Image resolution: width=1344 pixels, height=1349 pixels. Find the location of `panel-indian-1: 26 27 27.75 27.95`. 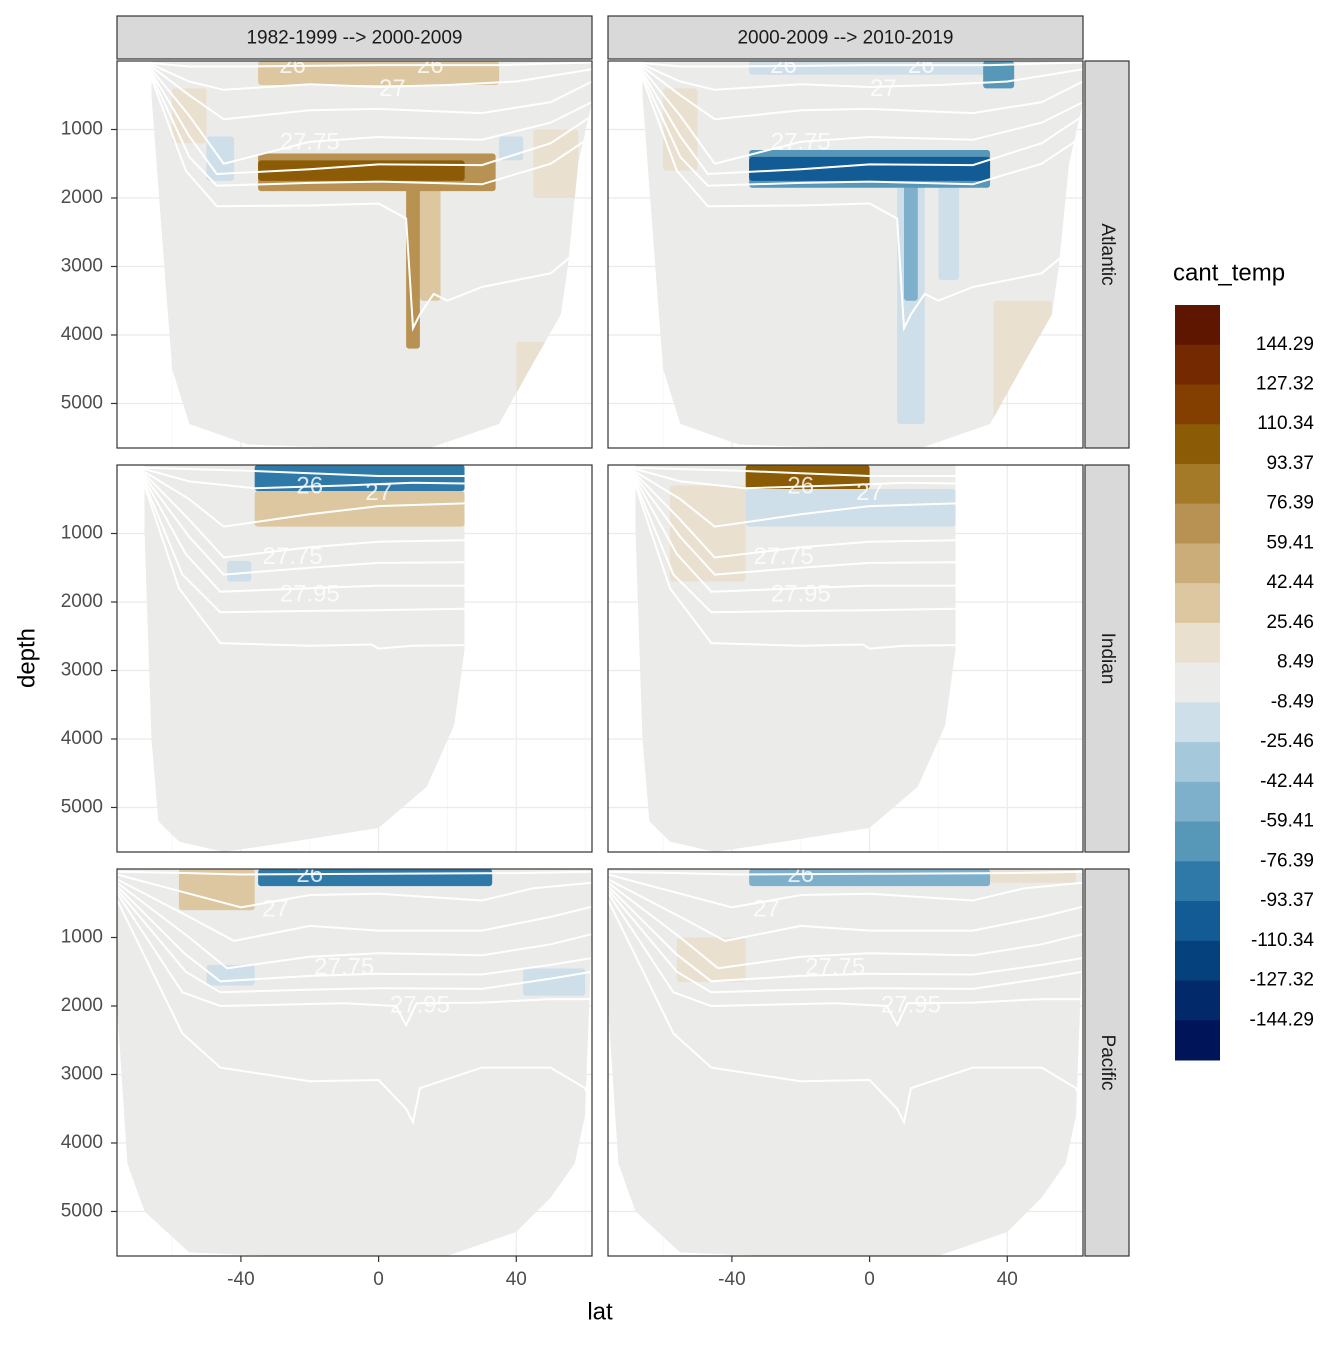

panel-indian-1: 26 27 27.75 27.95 is located at coordinates (354, 658).